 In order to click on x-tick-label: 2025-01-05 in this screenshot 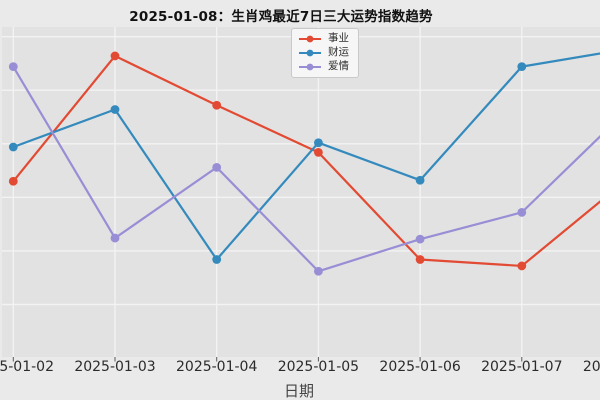, I will do `click(318, 367)`.